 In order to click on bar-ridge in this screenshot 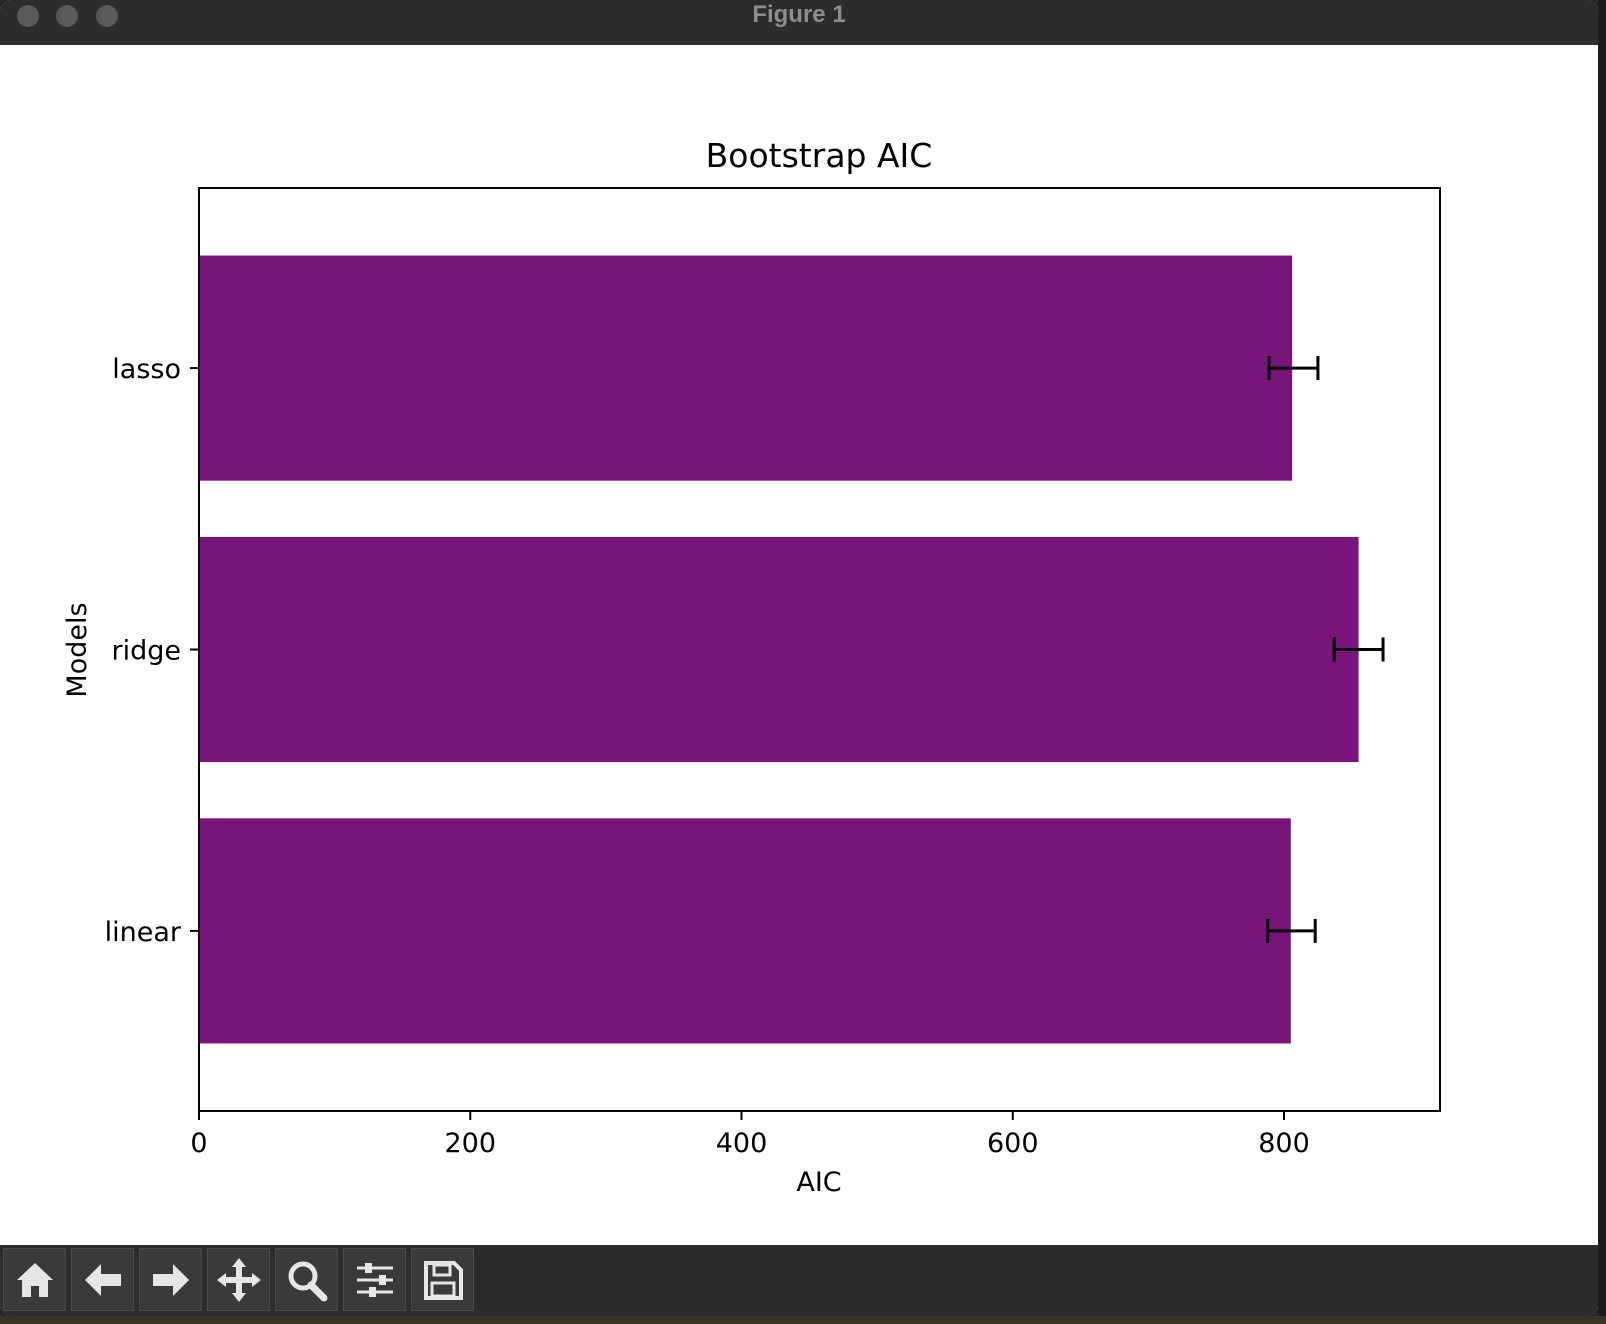, I will do `click(779, 649)`.